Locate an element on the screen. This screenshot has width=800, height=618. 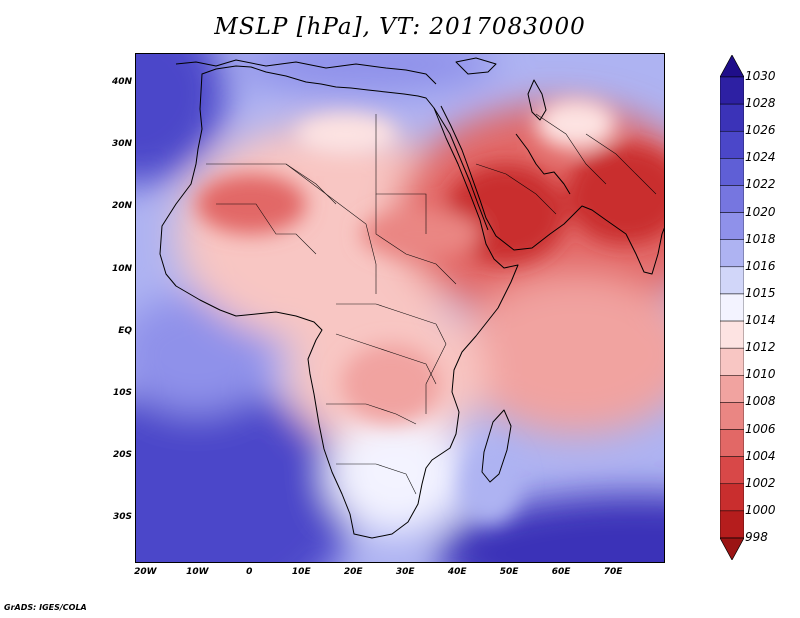
lon-label-10w: 10W is located at coordinates (197, 572).